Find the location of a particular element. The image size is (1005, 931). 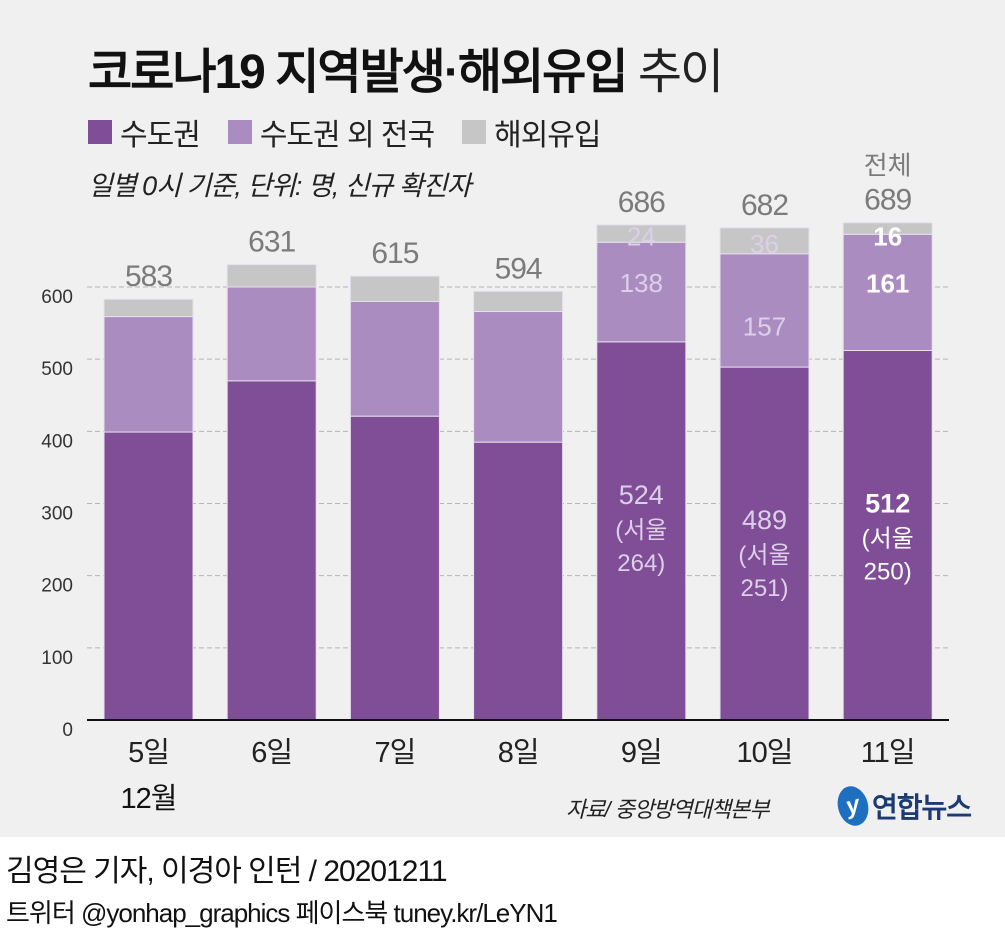

legend-swatch-noncapital is located at coordinates (239, 132).